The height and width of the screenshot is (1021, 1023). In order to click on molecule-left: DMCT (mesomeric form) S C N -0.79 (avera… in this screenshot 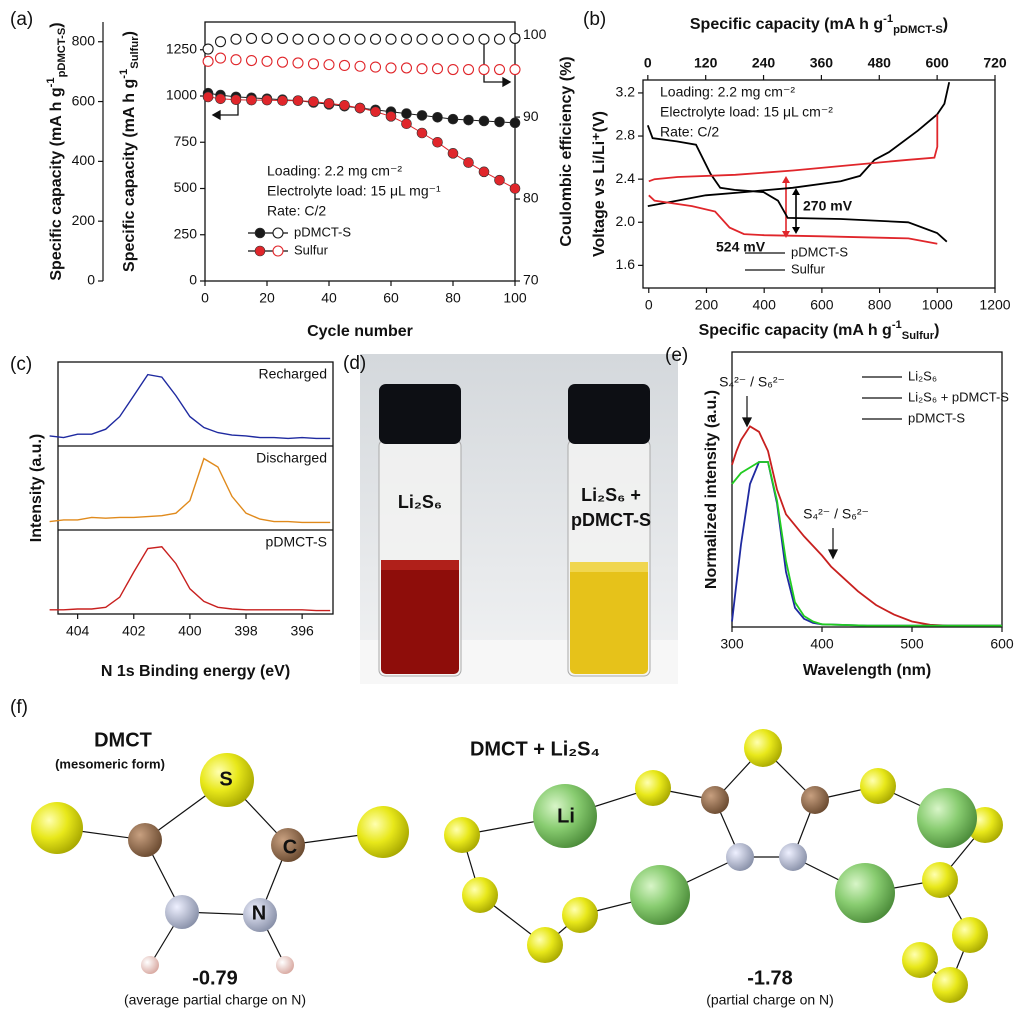, I will do `click(220, 868)`.